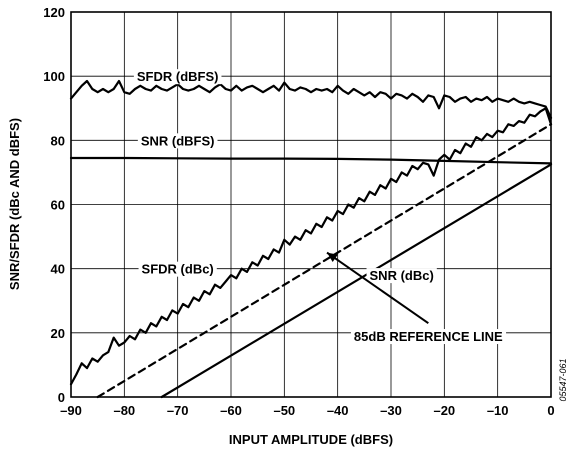 The image size is (568, 452). What do you see at coordinates (61, 397) in the screenshot?
I see `y-tick-label-0: 0` at bounding box center [61, 397].